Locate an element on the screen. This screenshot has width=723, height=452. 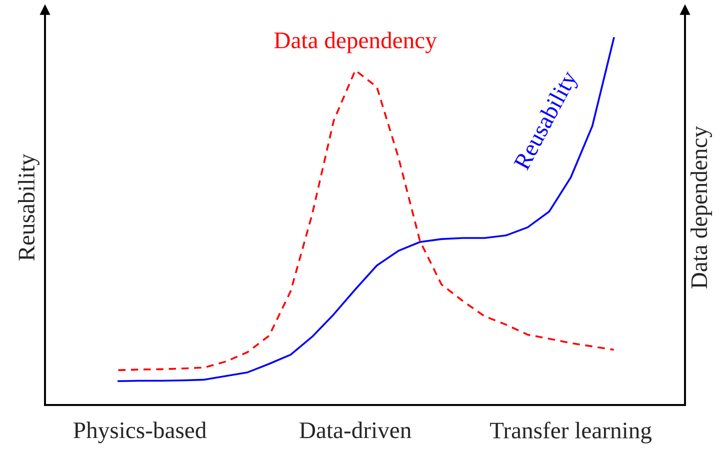
y-axis-title: Reusability is located at coordinates (29, 207).